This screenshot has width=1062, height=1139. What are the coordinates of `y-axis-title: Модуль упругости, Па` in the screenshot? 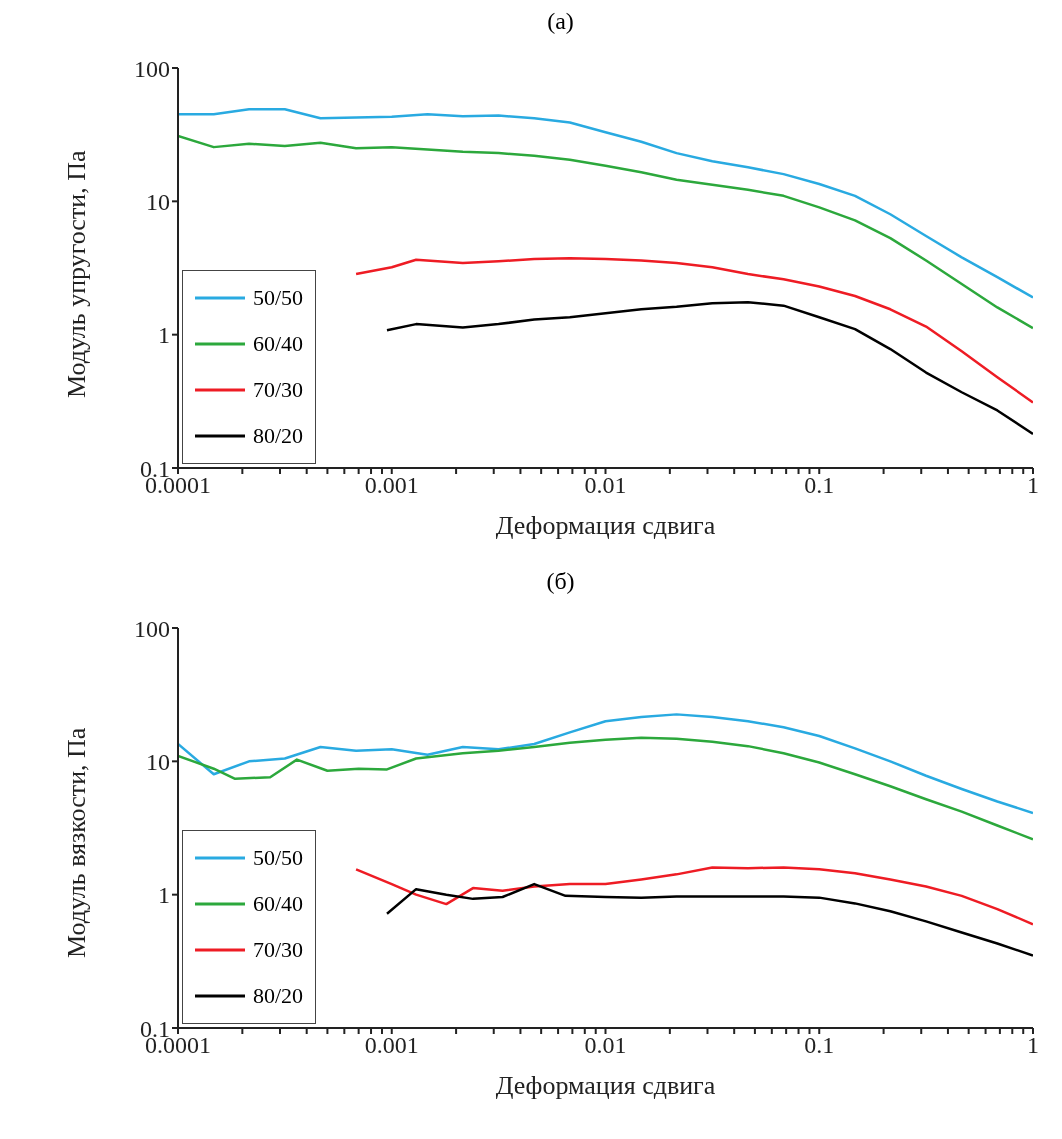 It's located at (77, 274).